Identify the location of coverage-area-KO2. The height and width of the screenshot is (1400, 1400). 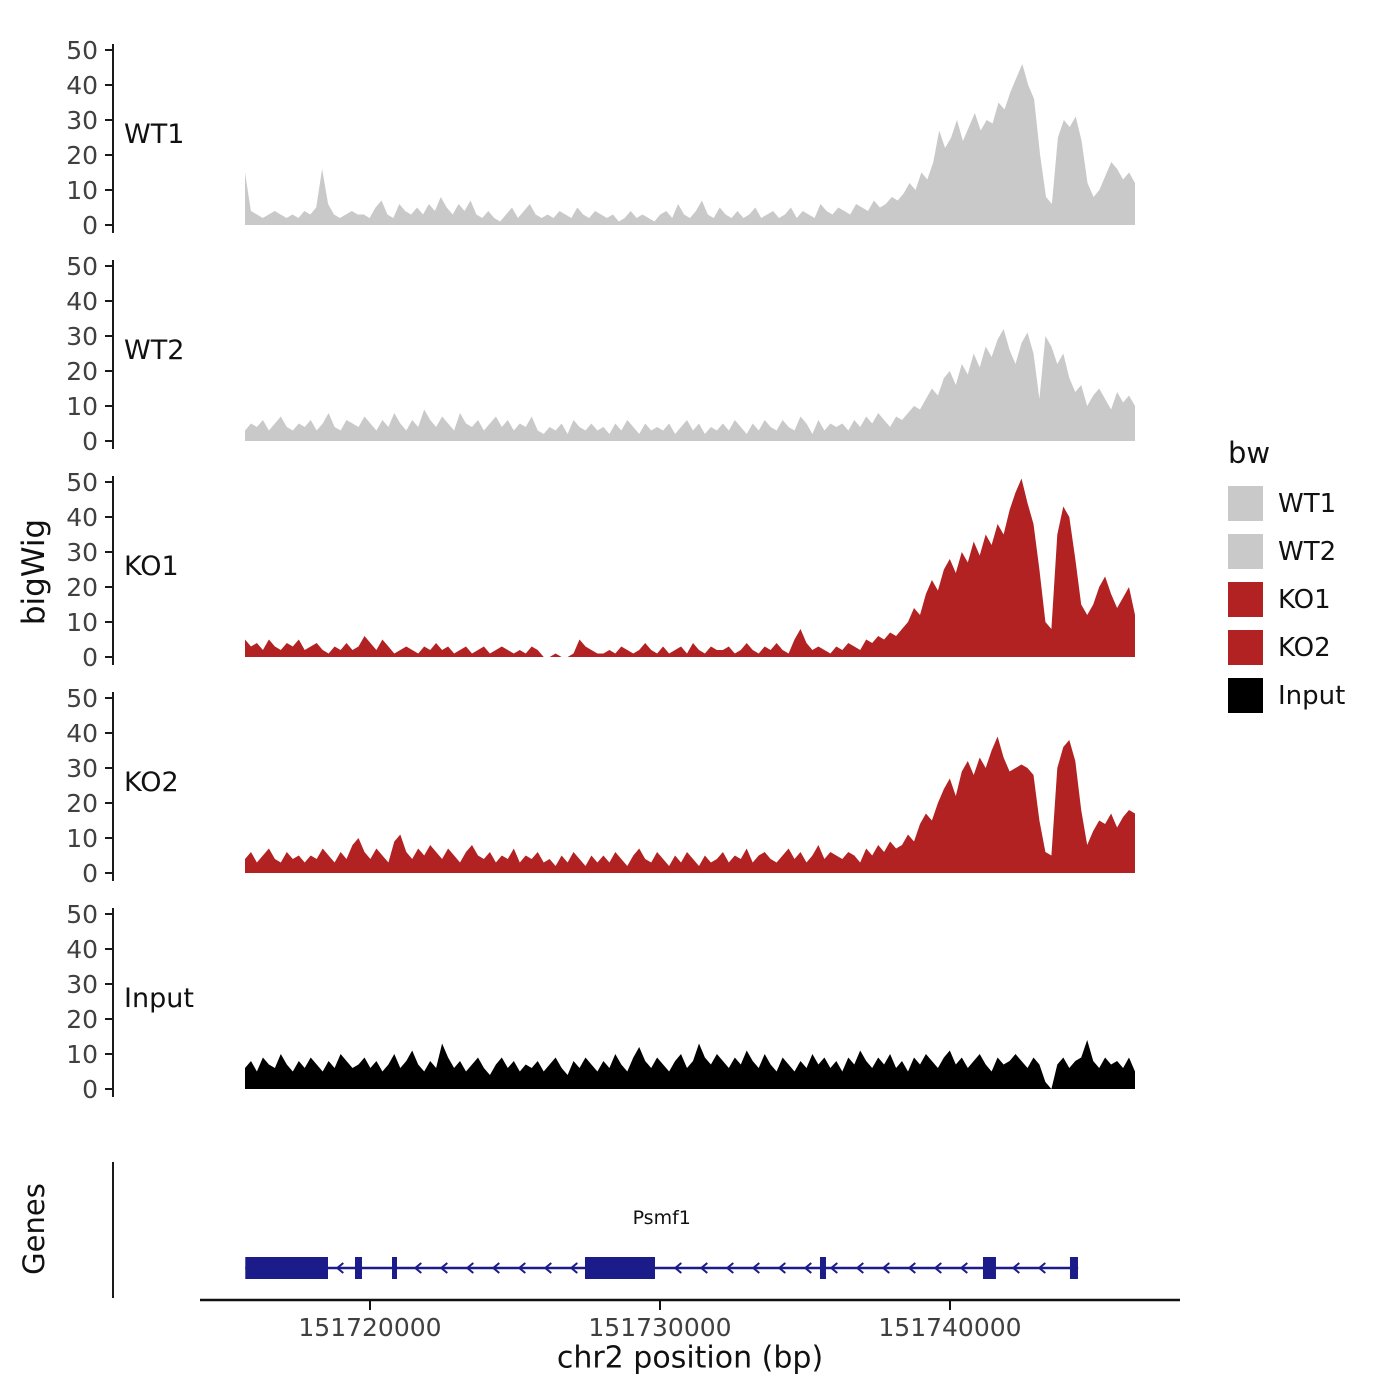
(690, 804).